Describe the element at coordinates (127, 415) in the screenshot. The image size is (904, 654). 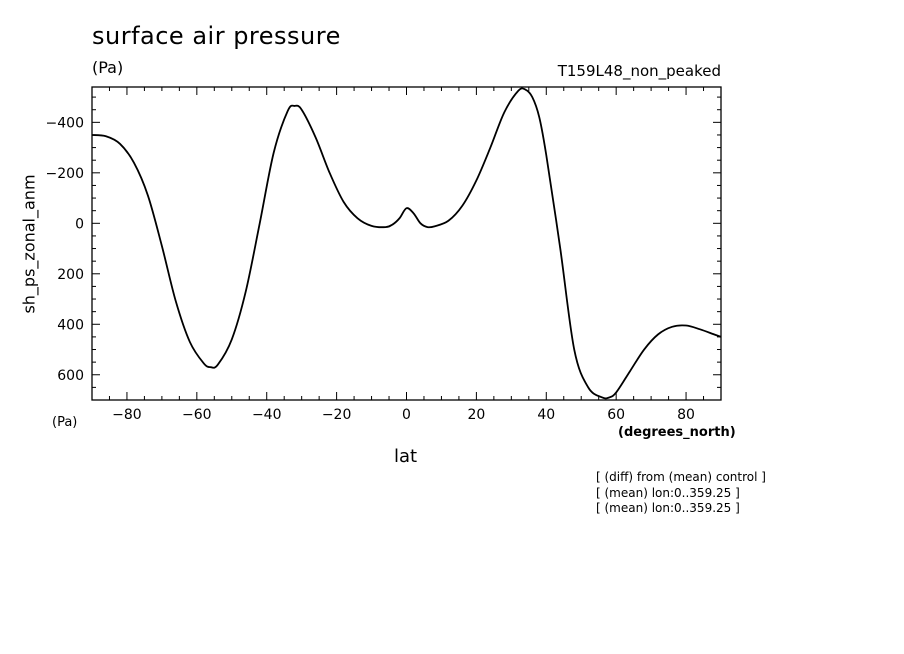
I see `x-tick-label: −80` at that location.